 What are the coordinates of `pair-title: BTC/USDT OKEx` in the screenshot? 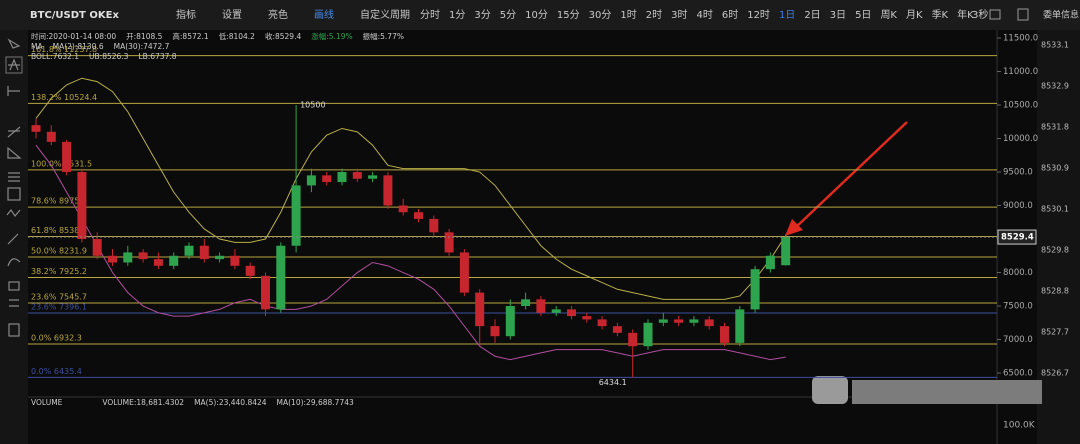 It's located at (74, 15).